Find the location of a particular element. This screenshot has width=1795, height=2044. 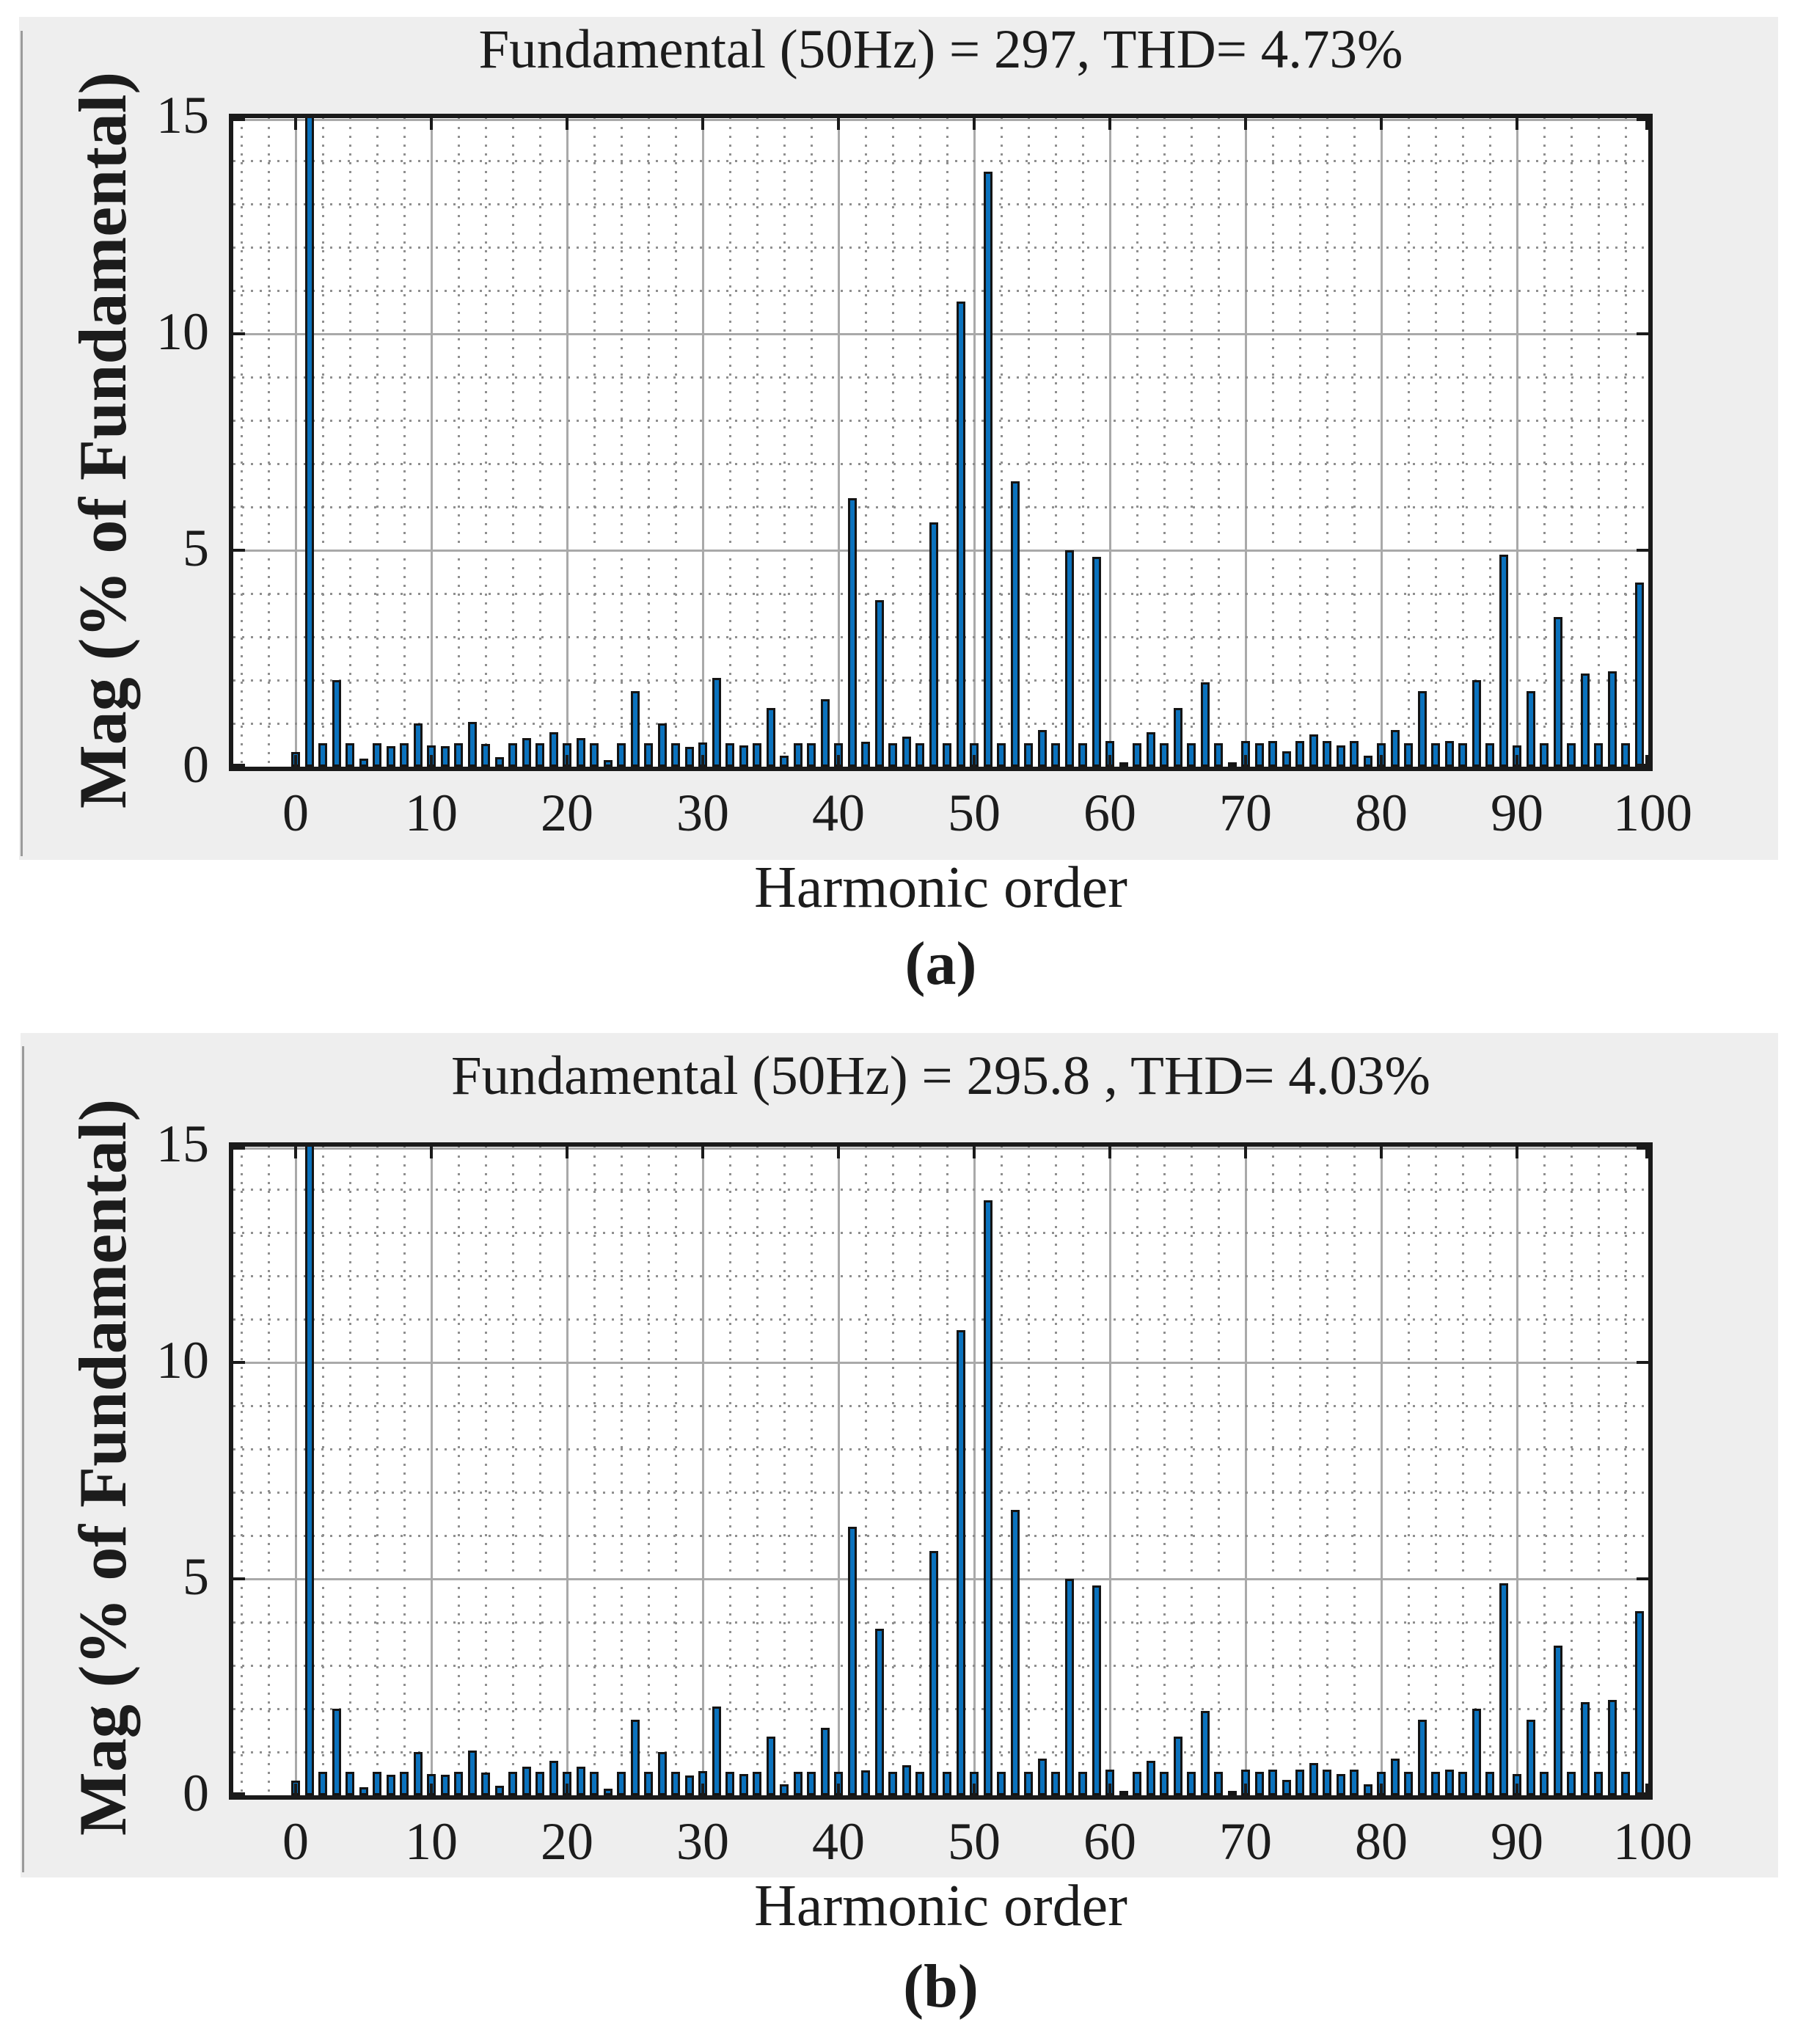

bar-h52 is located at coordinates (1001, 1783).